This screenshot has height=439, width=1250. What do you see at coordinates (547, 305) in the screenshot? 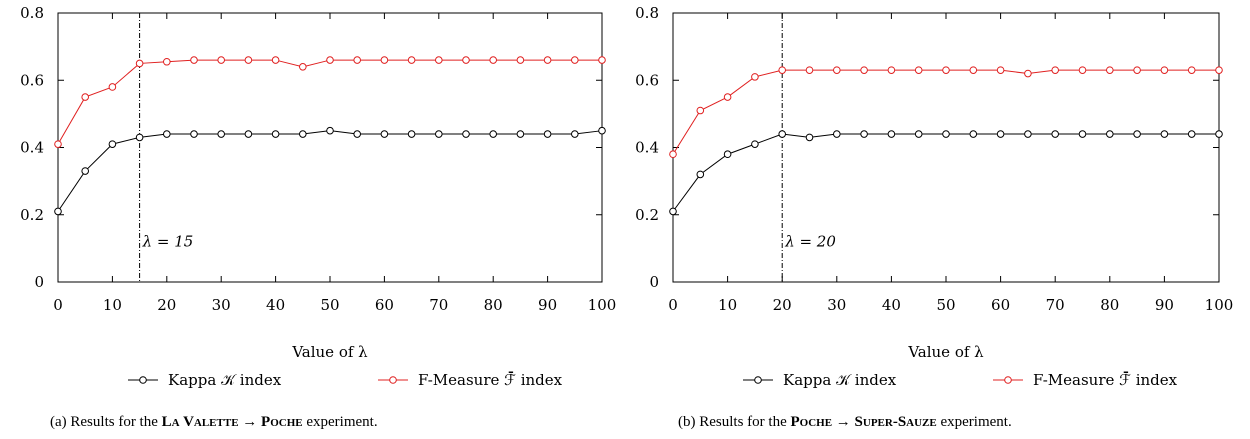
I see `x-tick-label: 90` at bounding box center [547, 305].